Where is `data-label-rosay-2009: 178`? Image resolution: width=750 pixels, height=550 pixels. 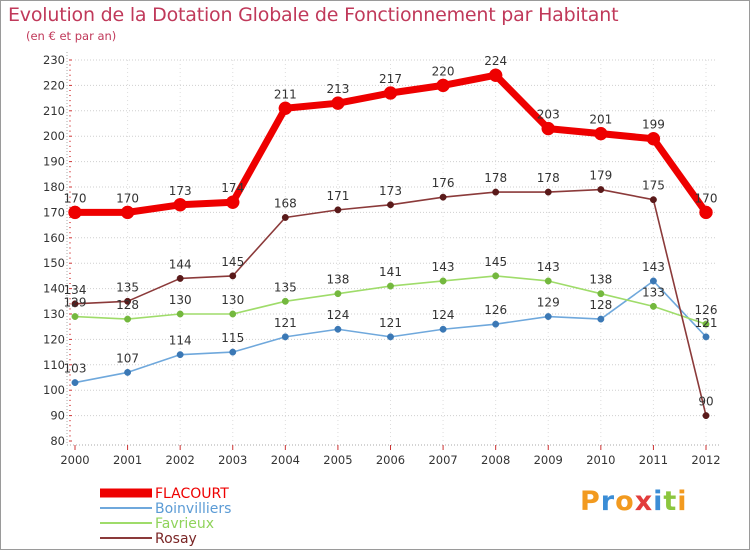 data-label-rosay-2009: 178 is located at coordinates (548, 178).